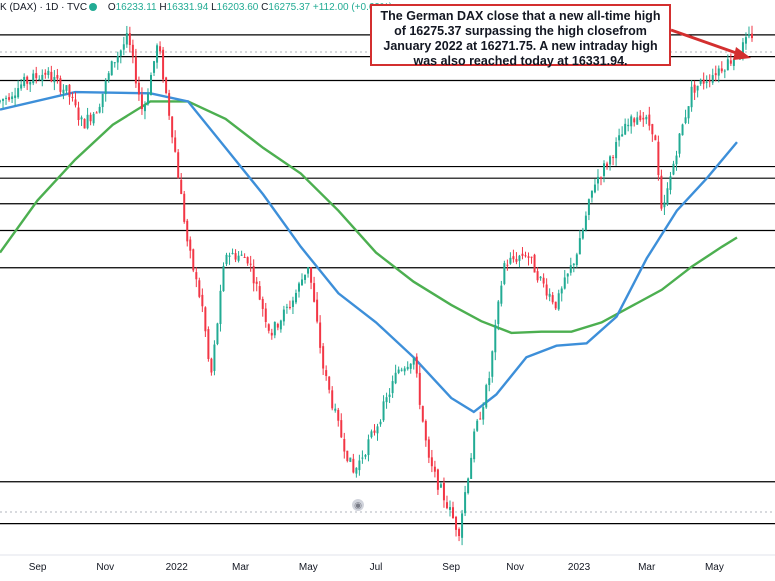 This screenshot has height=581, width=775. Describe the element at coordinates (105, 567) in the screenshot. I see `x-tick-label: Nov` at that location.